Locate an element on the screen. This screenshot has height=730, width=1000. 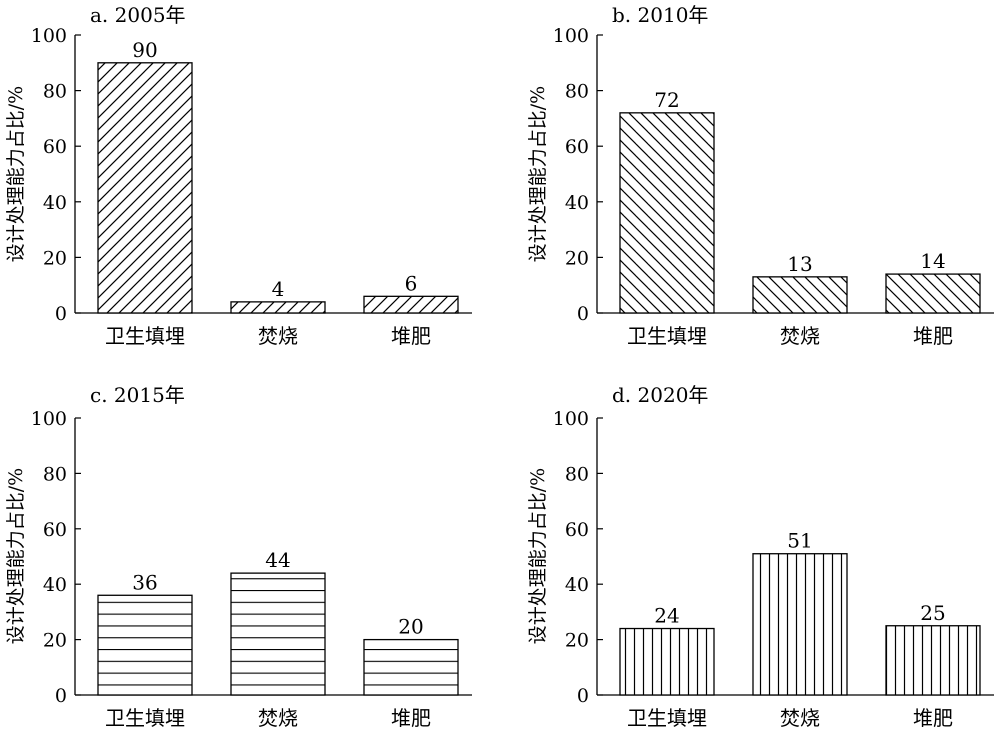
data-label: 13 is located at coordinates (799, 264).